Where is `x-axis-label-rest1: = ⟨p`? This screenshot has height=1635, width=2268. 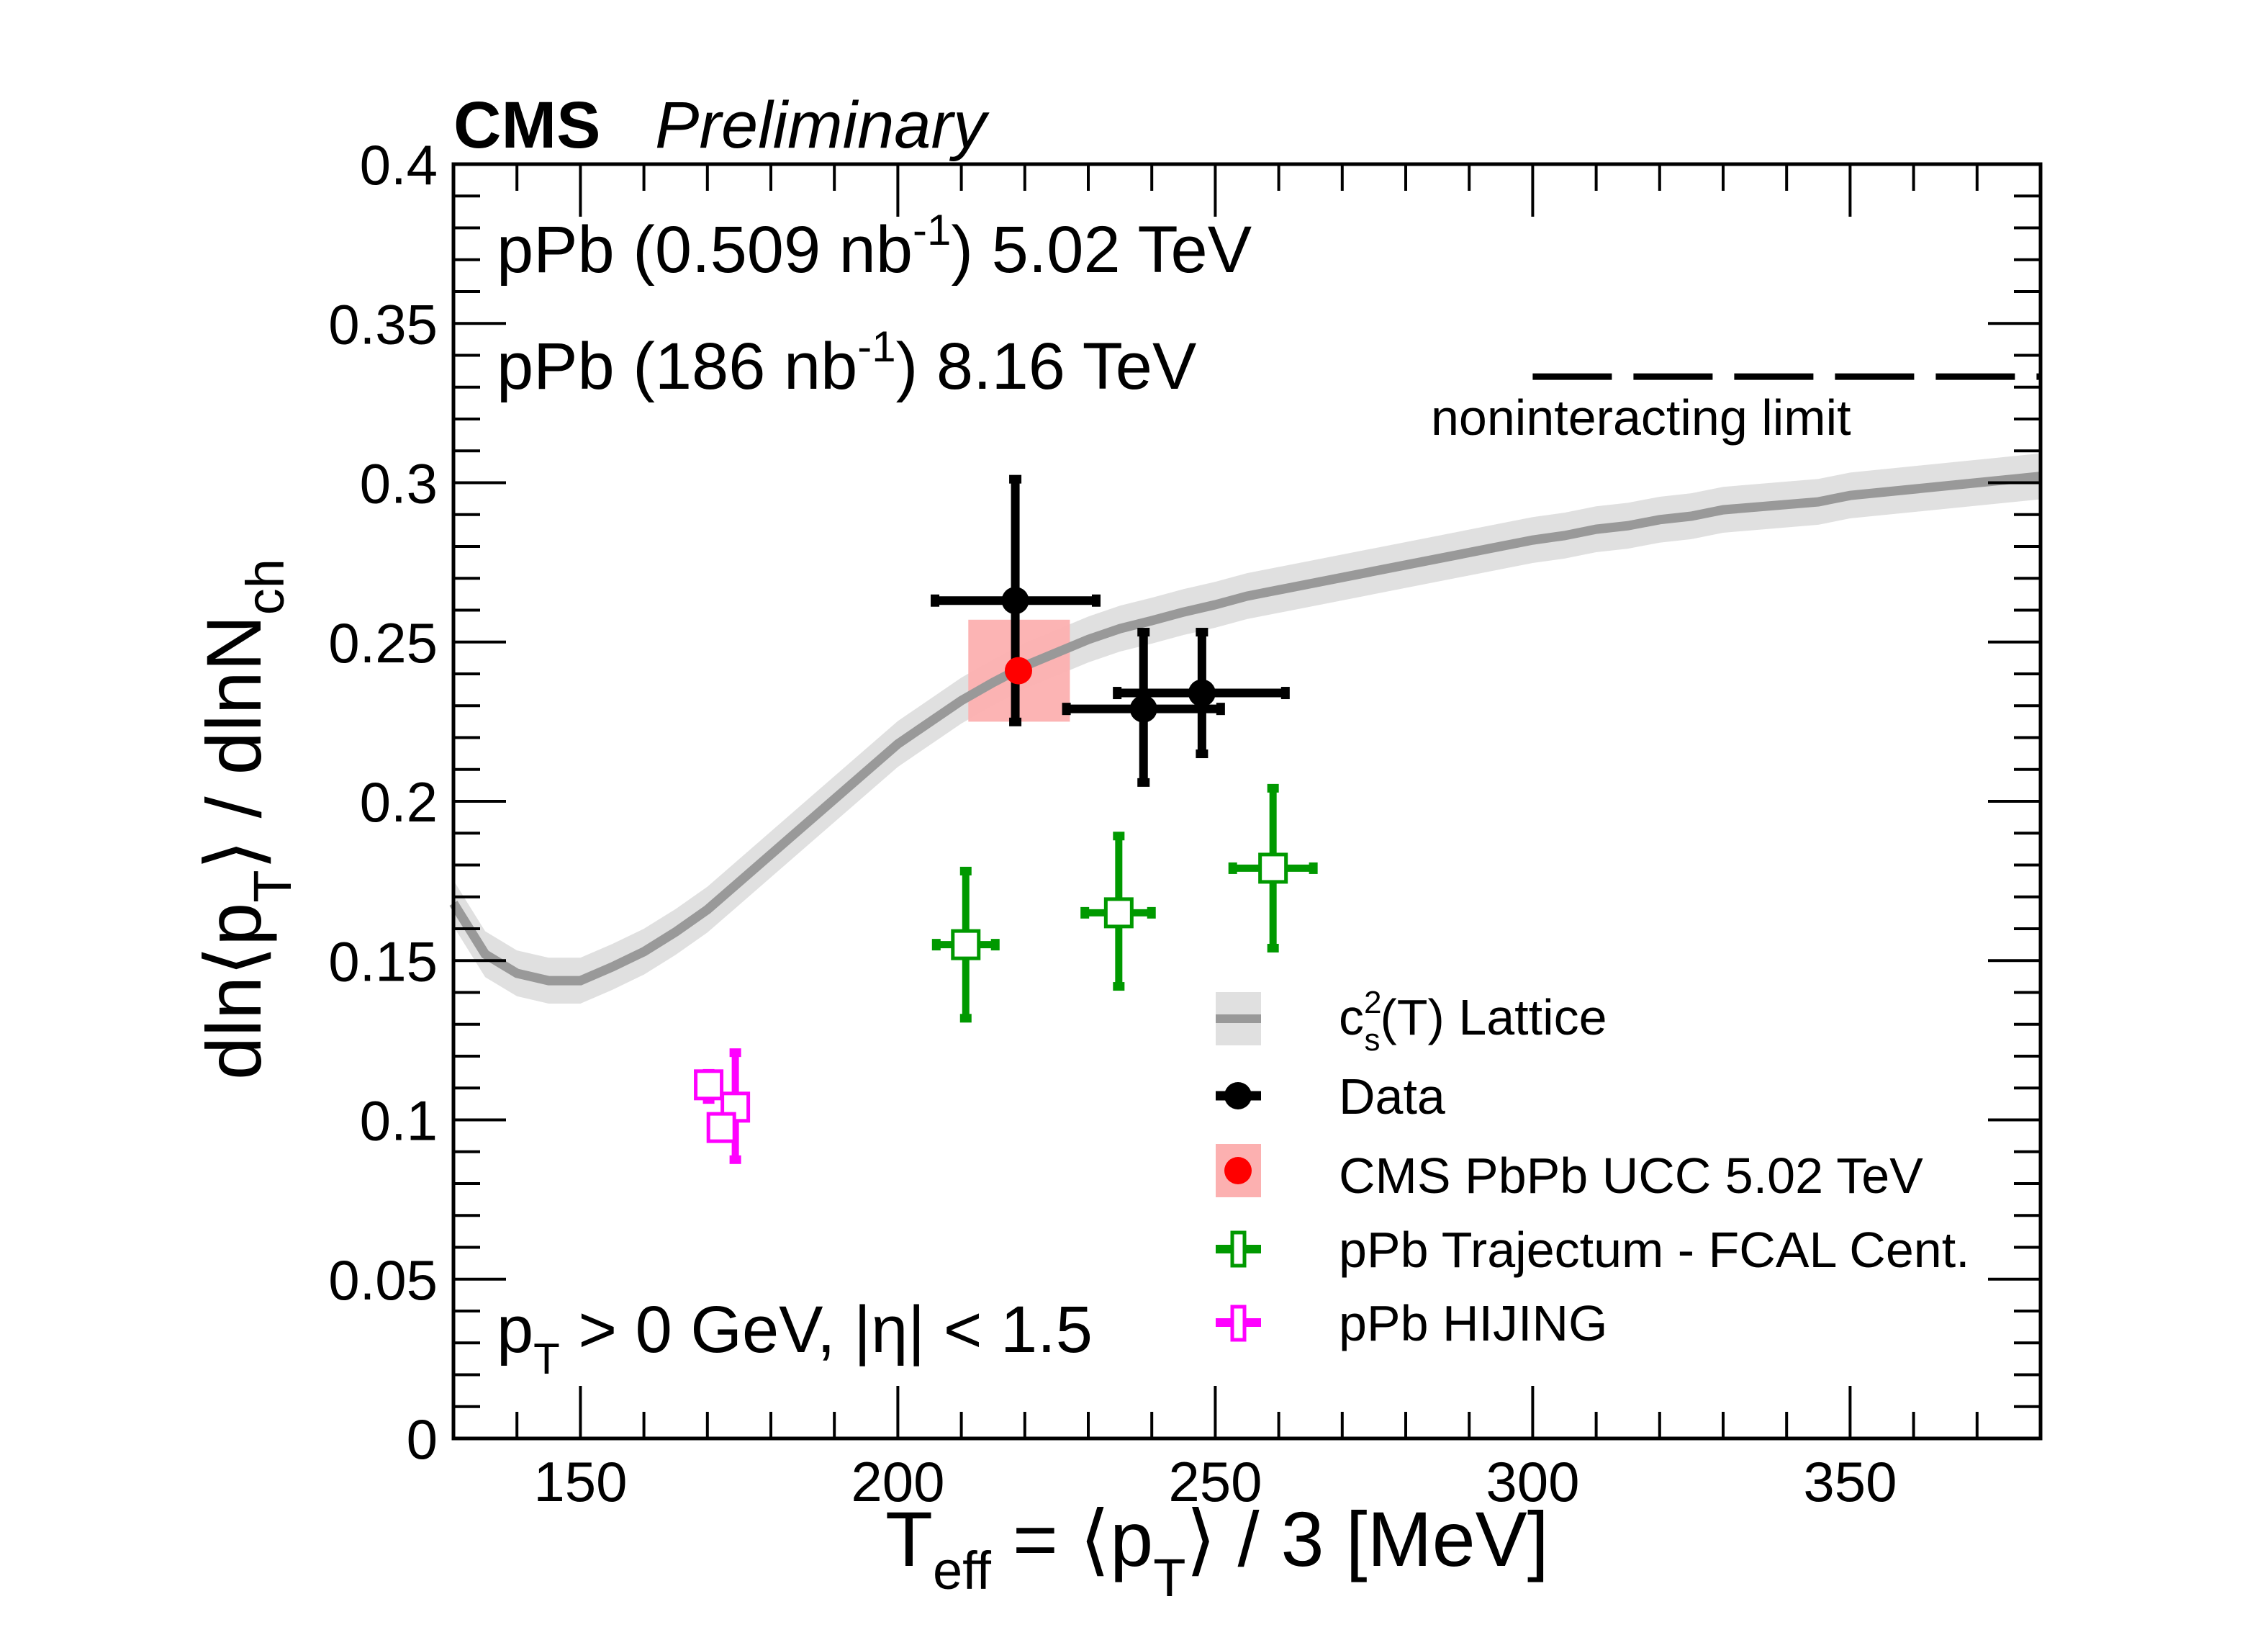
x-axis-label-rest1: = ⟨p is located at coordinates (1072, 1538).